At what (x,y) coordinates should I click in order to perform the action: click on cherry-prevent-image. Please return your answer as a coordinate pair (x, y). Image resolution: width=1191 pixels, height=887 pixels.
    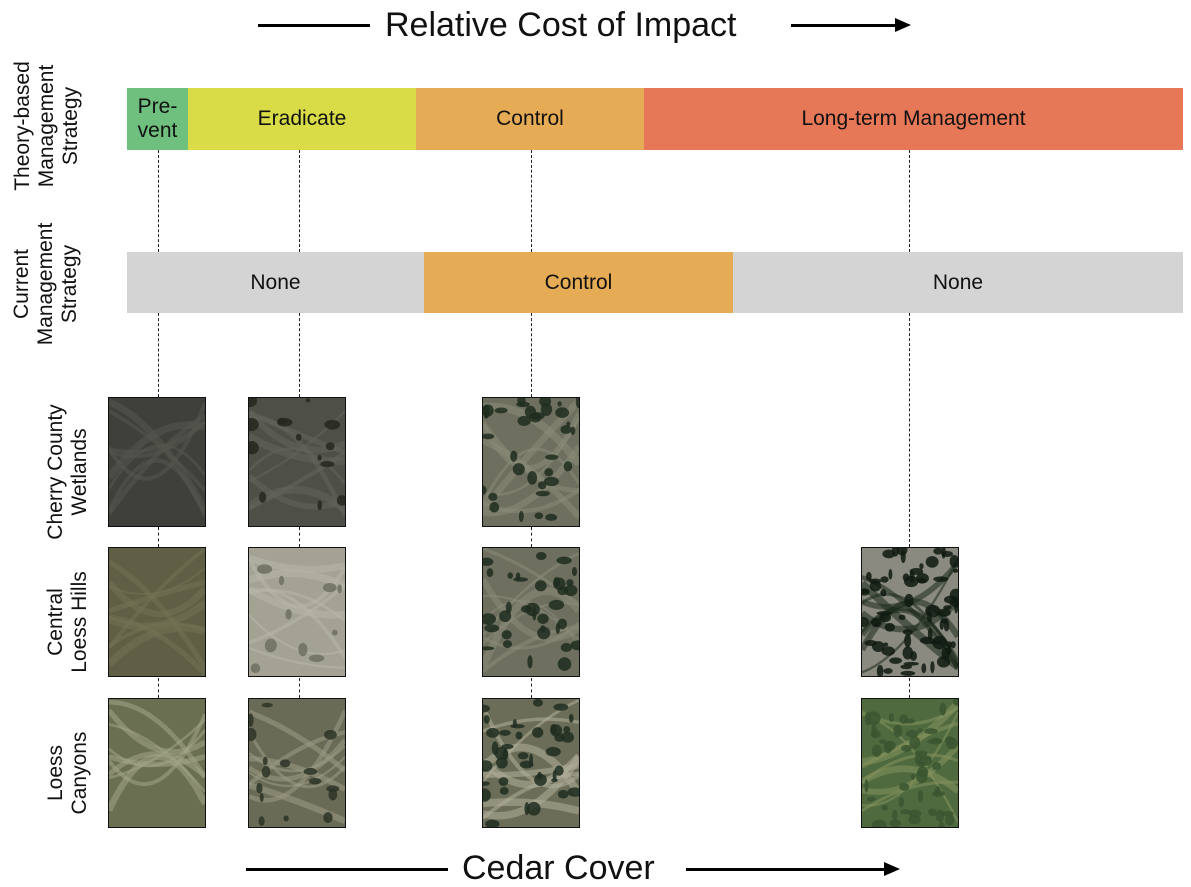
    Looking at the image, I should click on (157, 462).